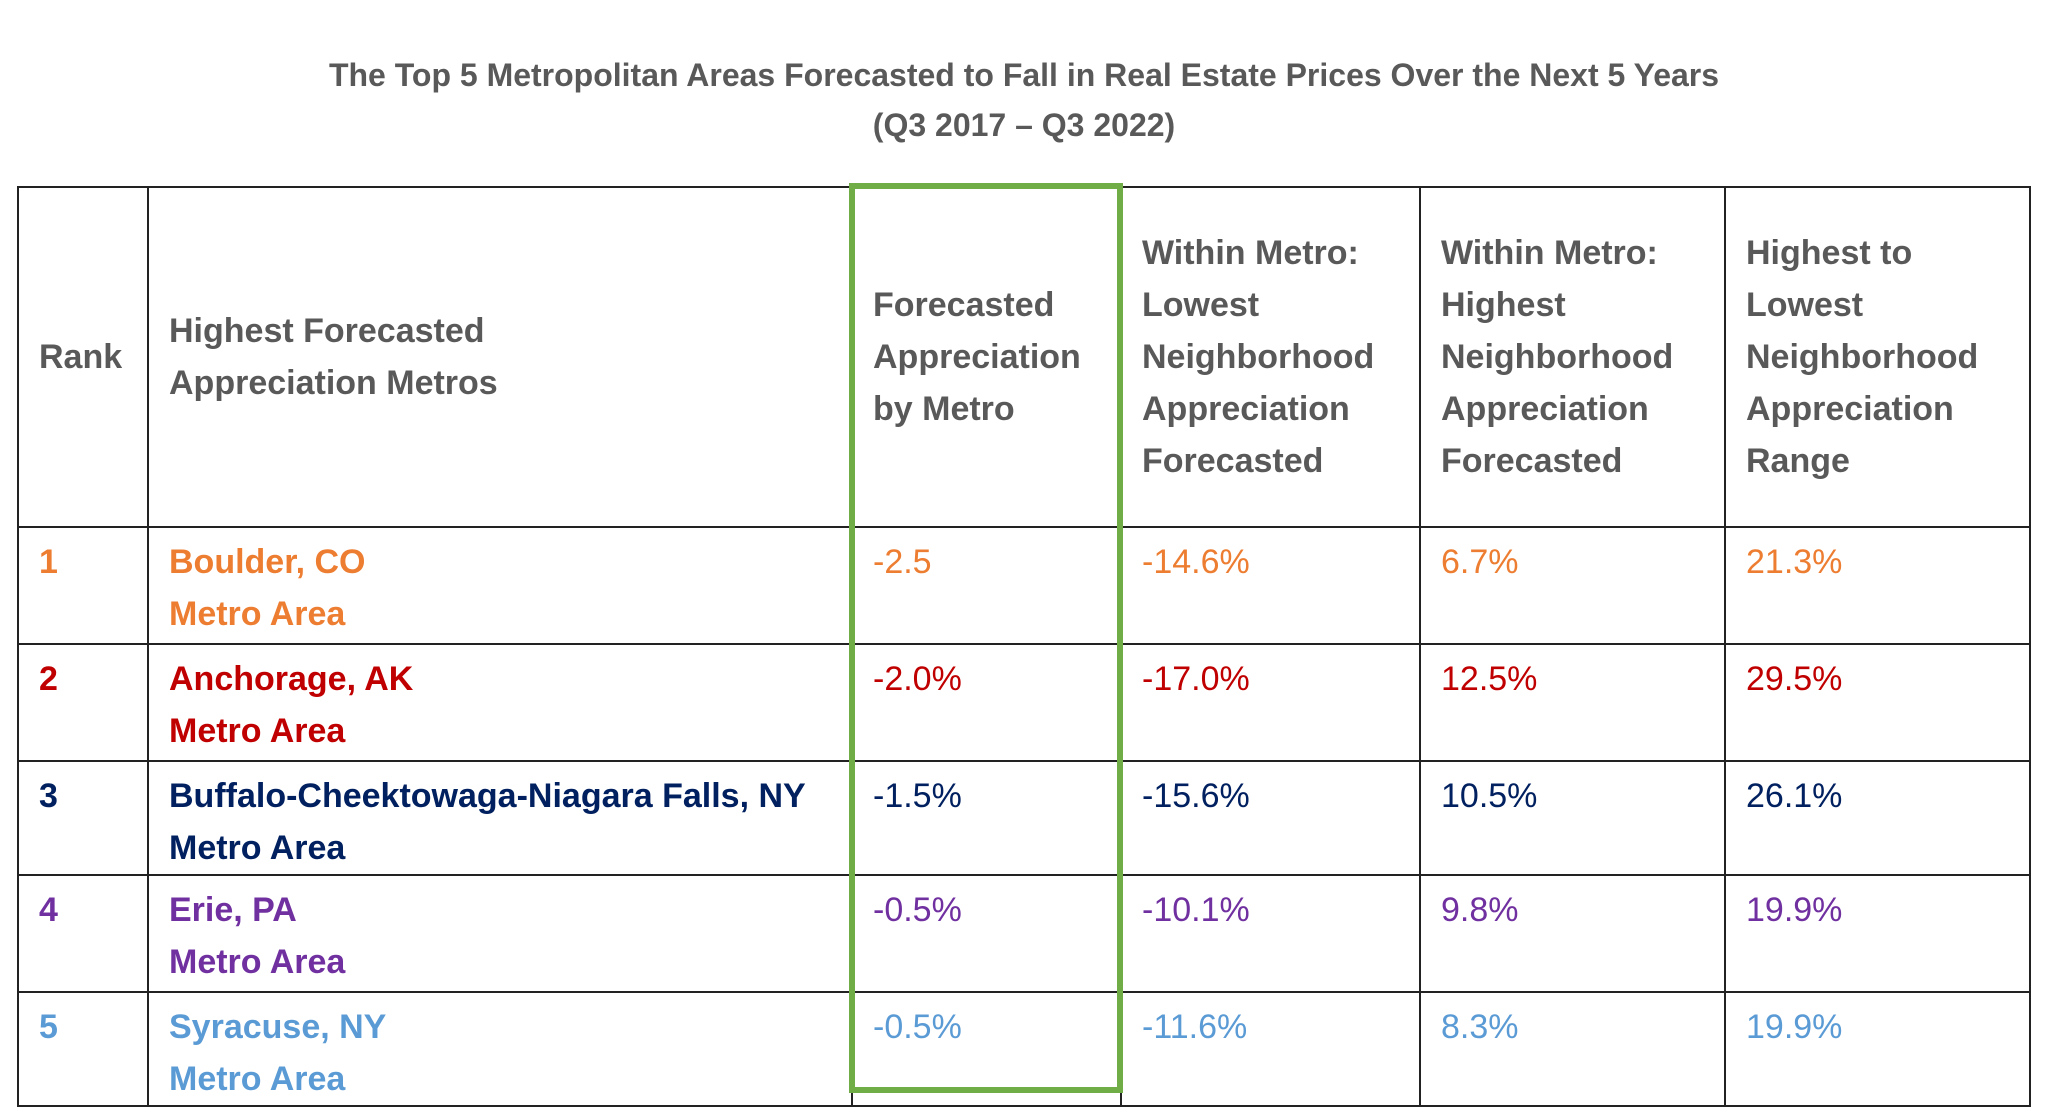 Image resolution: width=2048 pixels, height=1107 pixels. I want to click on metro-cell-text: Buffalo-Cheektowaga-Niagara Falls, NY, so click(487, 796).